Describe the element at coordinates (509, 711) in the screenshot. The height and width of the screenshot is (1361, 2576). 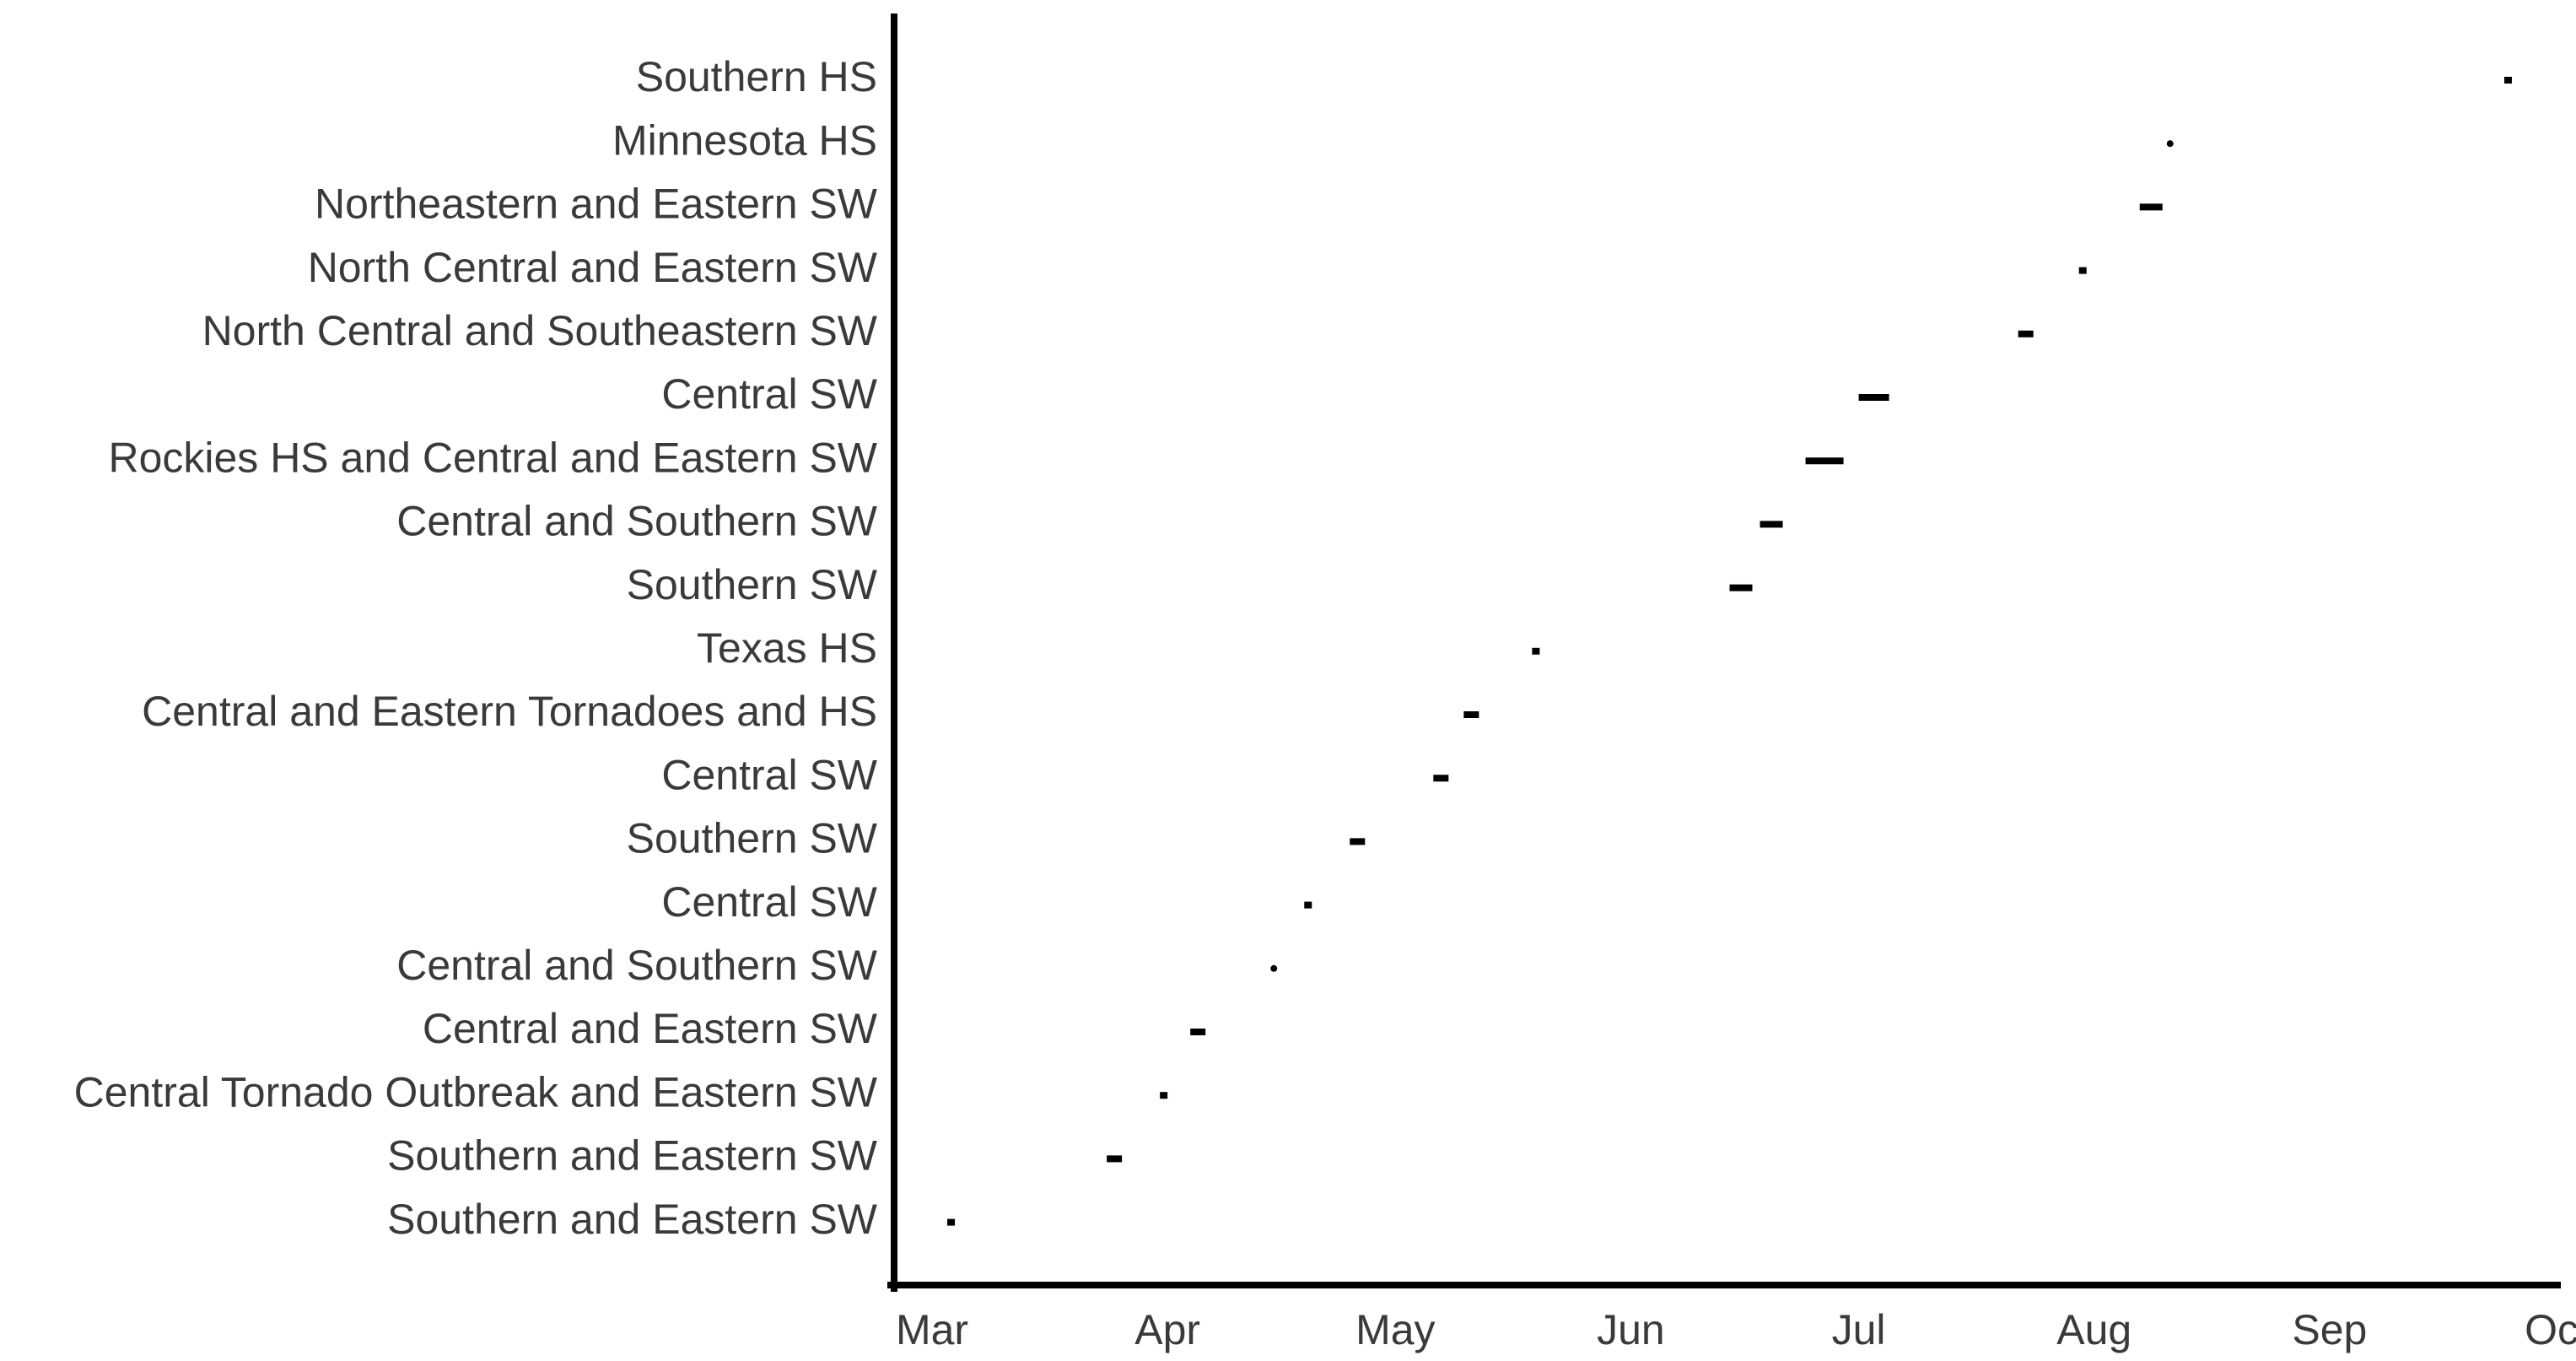
I see `category-label: Central and Eastern Tornadoes and HS` at that location.